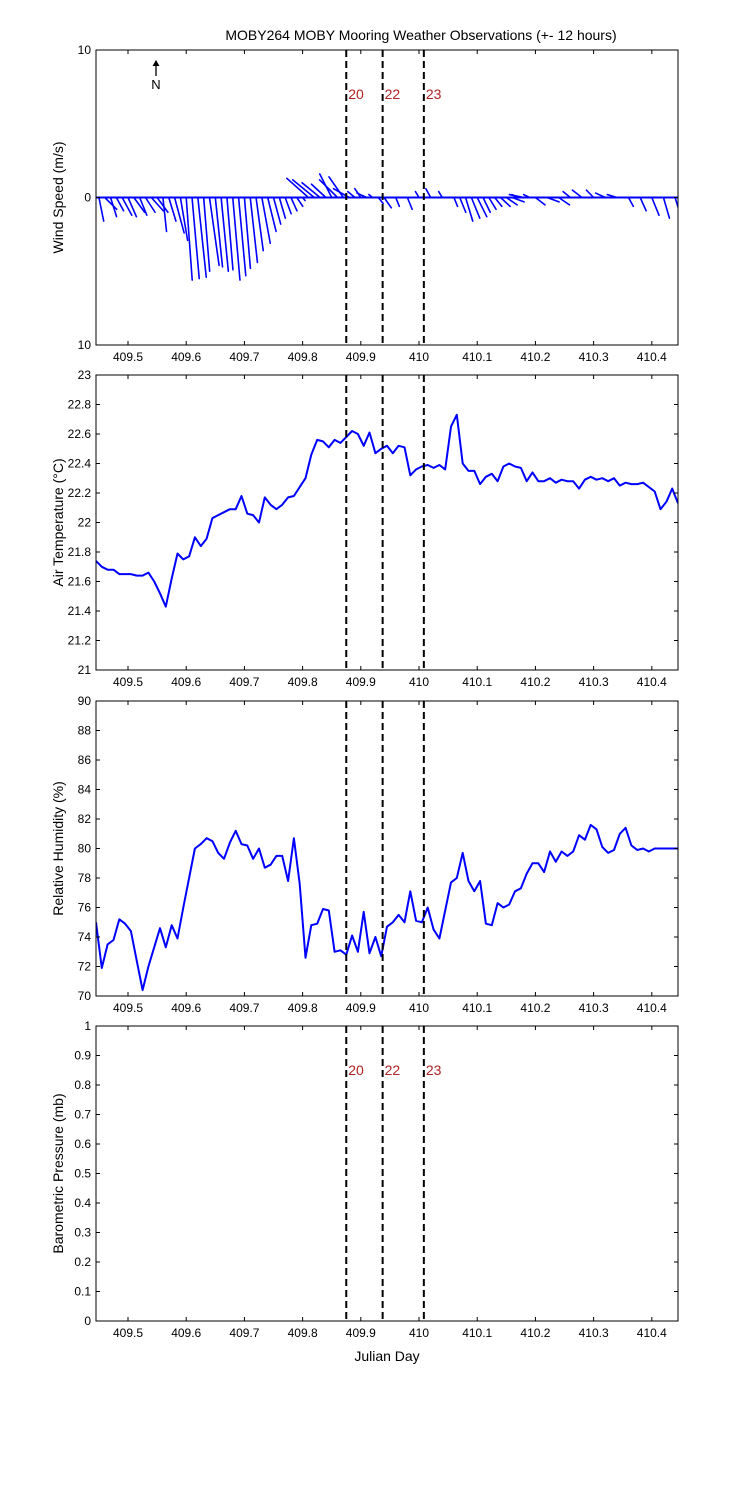 This screenshot has height=1500, width=750. Describe the element at coordinates (82, 1174) in the screenshot. I see `y-tick-label: 0.5` at that location.